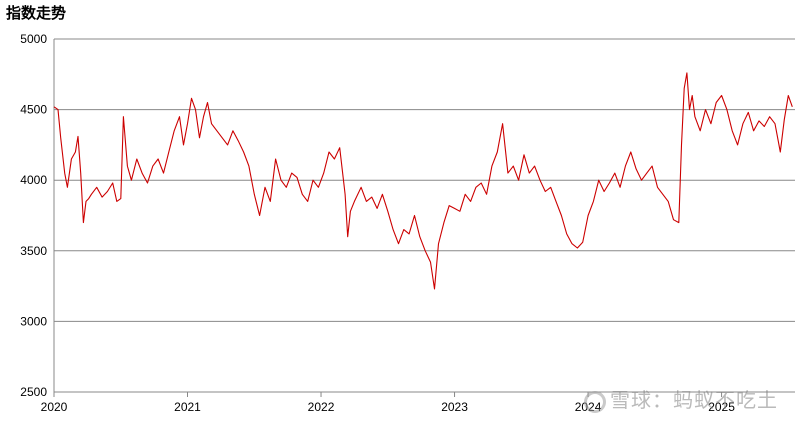  I want to click on y-tick-label: 5000, so click(33, 39).